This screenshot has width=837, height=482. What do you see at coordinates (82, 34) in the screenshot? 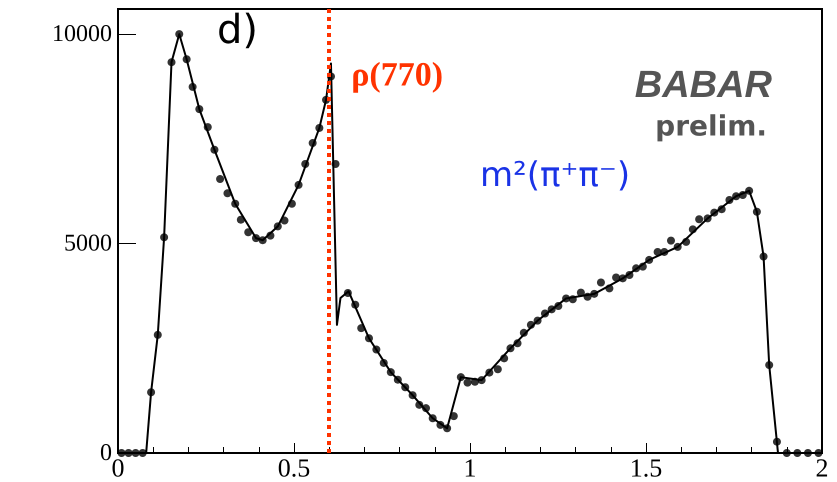
I see `y-tick-label: 10000` at bounding box center [82, 34].